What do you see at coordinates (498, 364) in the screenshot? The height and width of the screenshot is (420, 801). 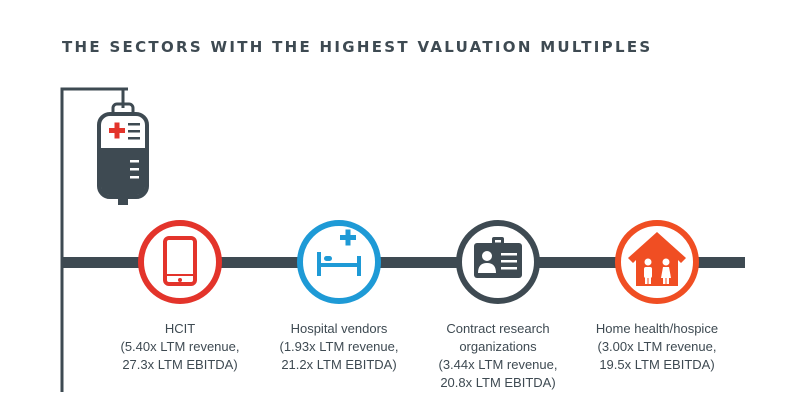 I see `sector-revenue-multiple: (3.44x LTM revenue,` at bounding box center [498, 364].